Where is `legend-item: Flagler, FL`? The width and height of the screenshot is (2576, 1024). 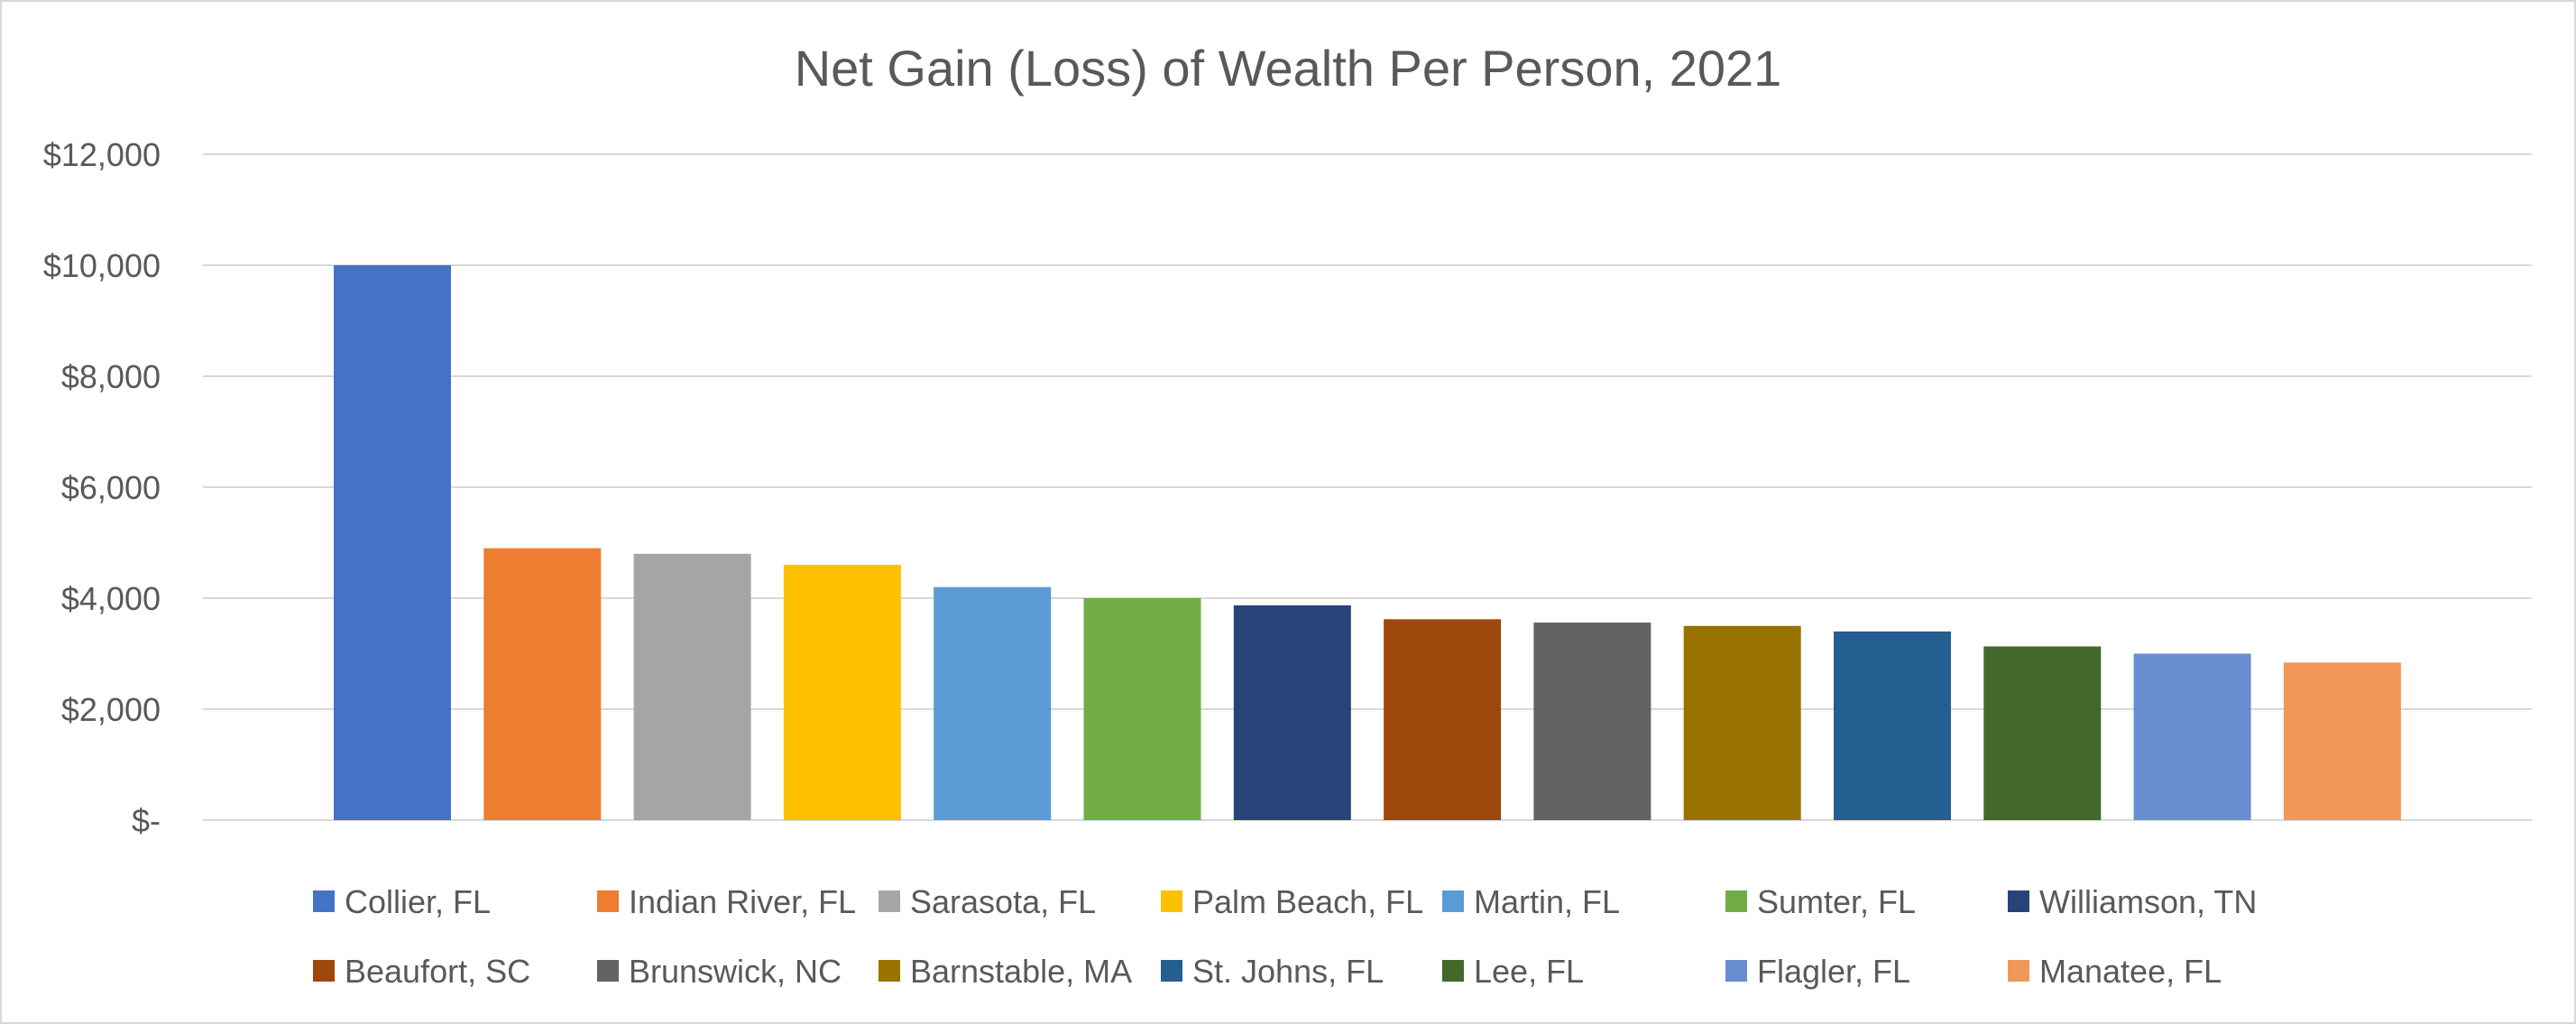 legend-item: Flagler, FL is located at coordinates (1817, 971).